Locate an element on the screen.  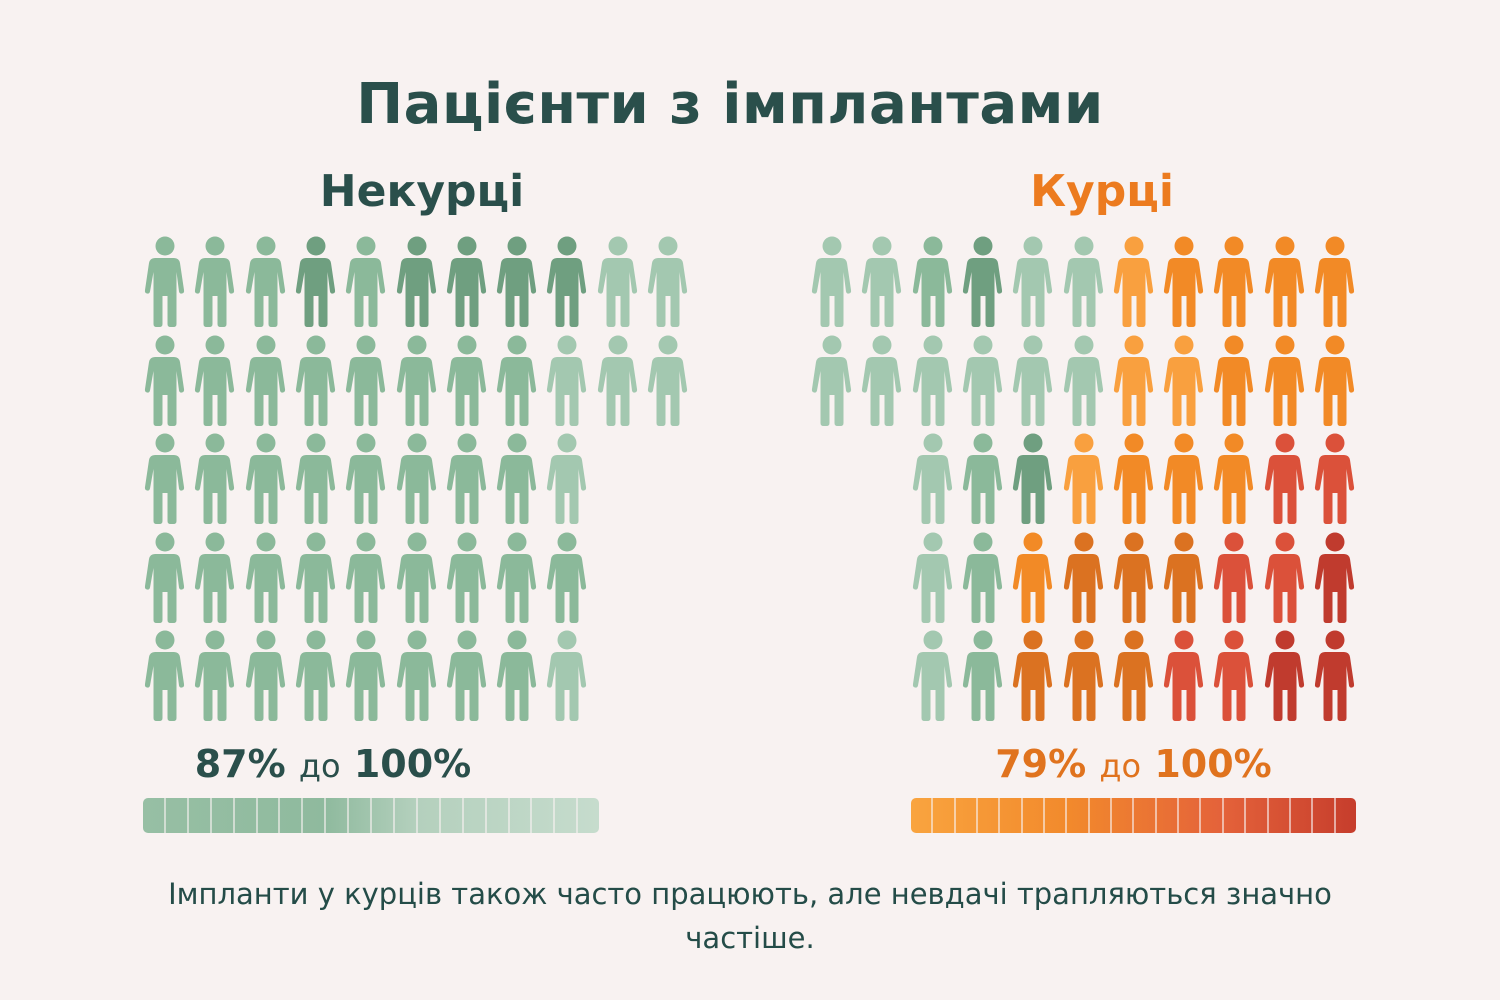
range-label-nonsmokers: 87% до 100% is located at coordinates (333, 764).